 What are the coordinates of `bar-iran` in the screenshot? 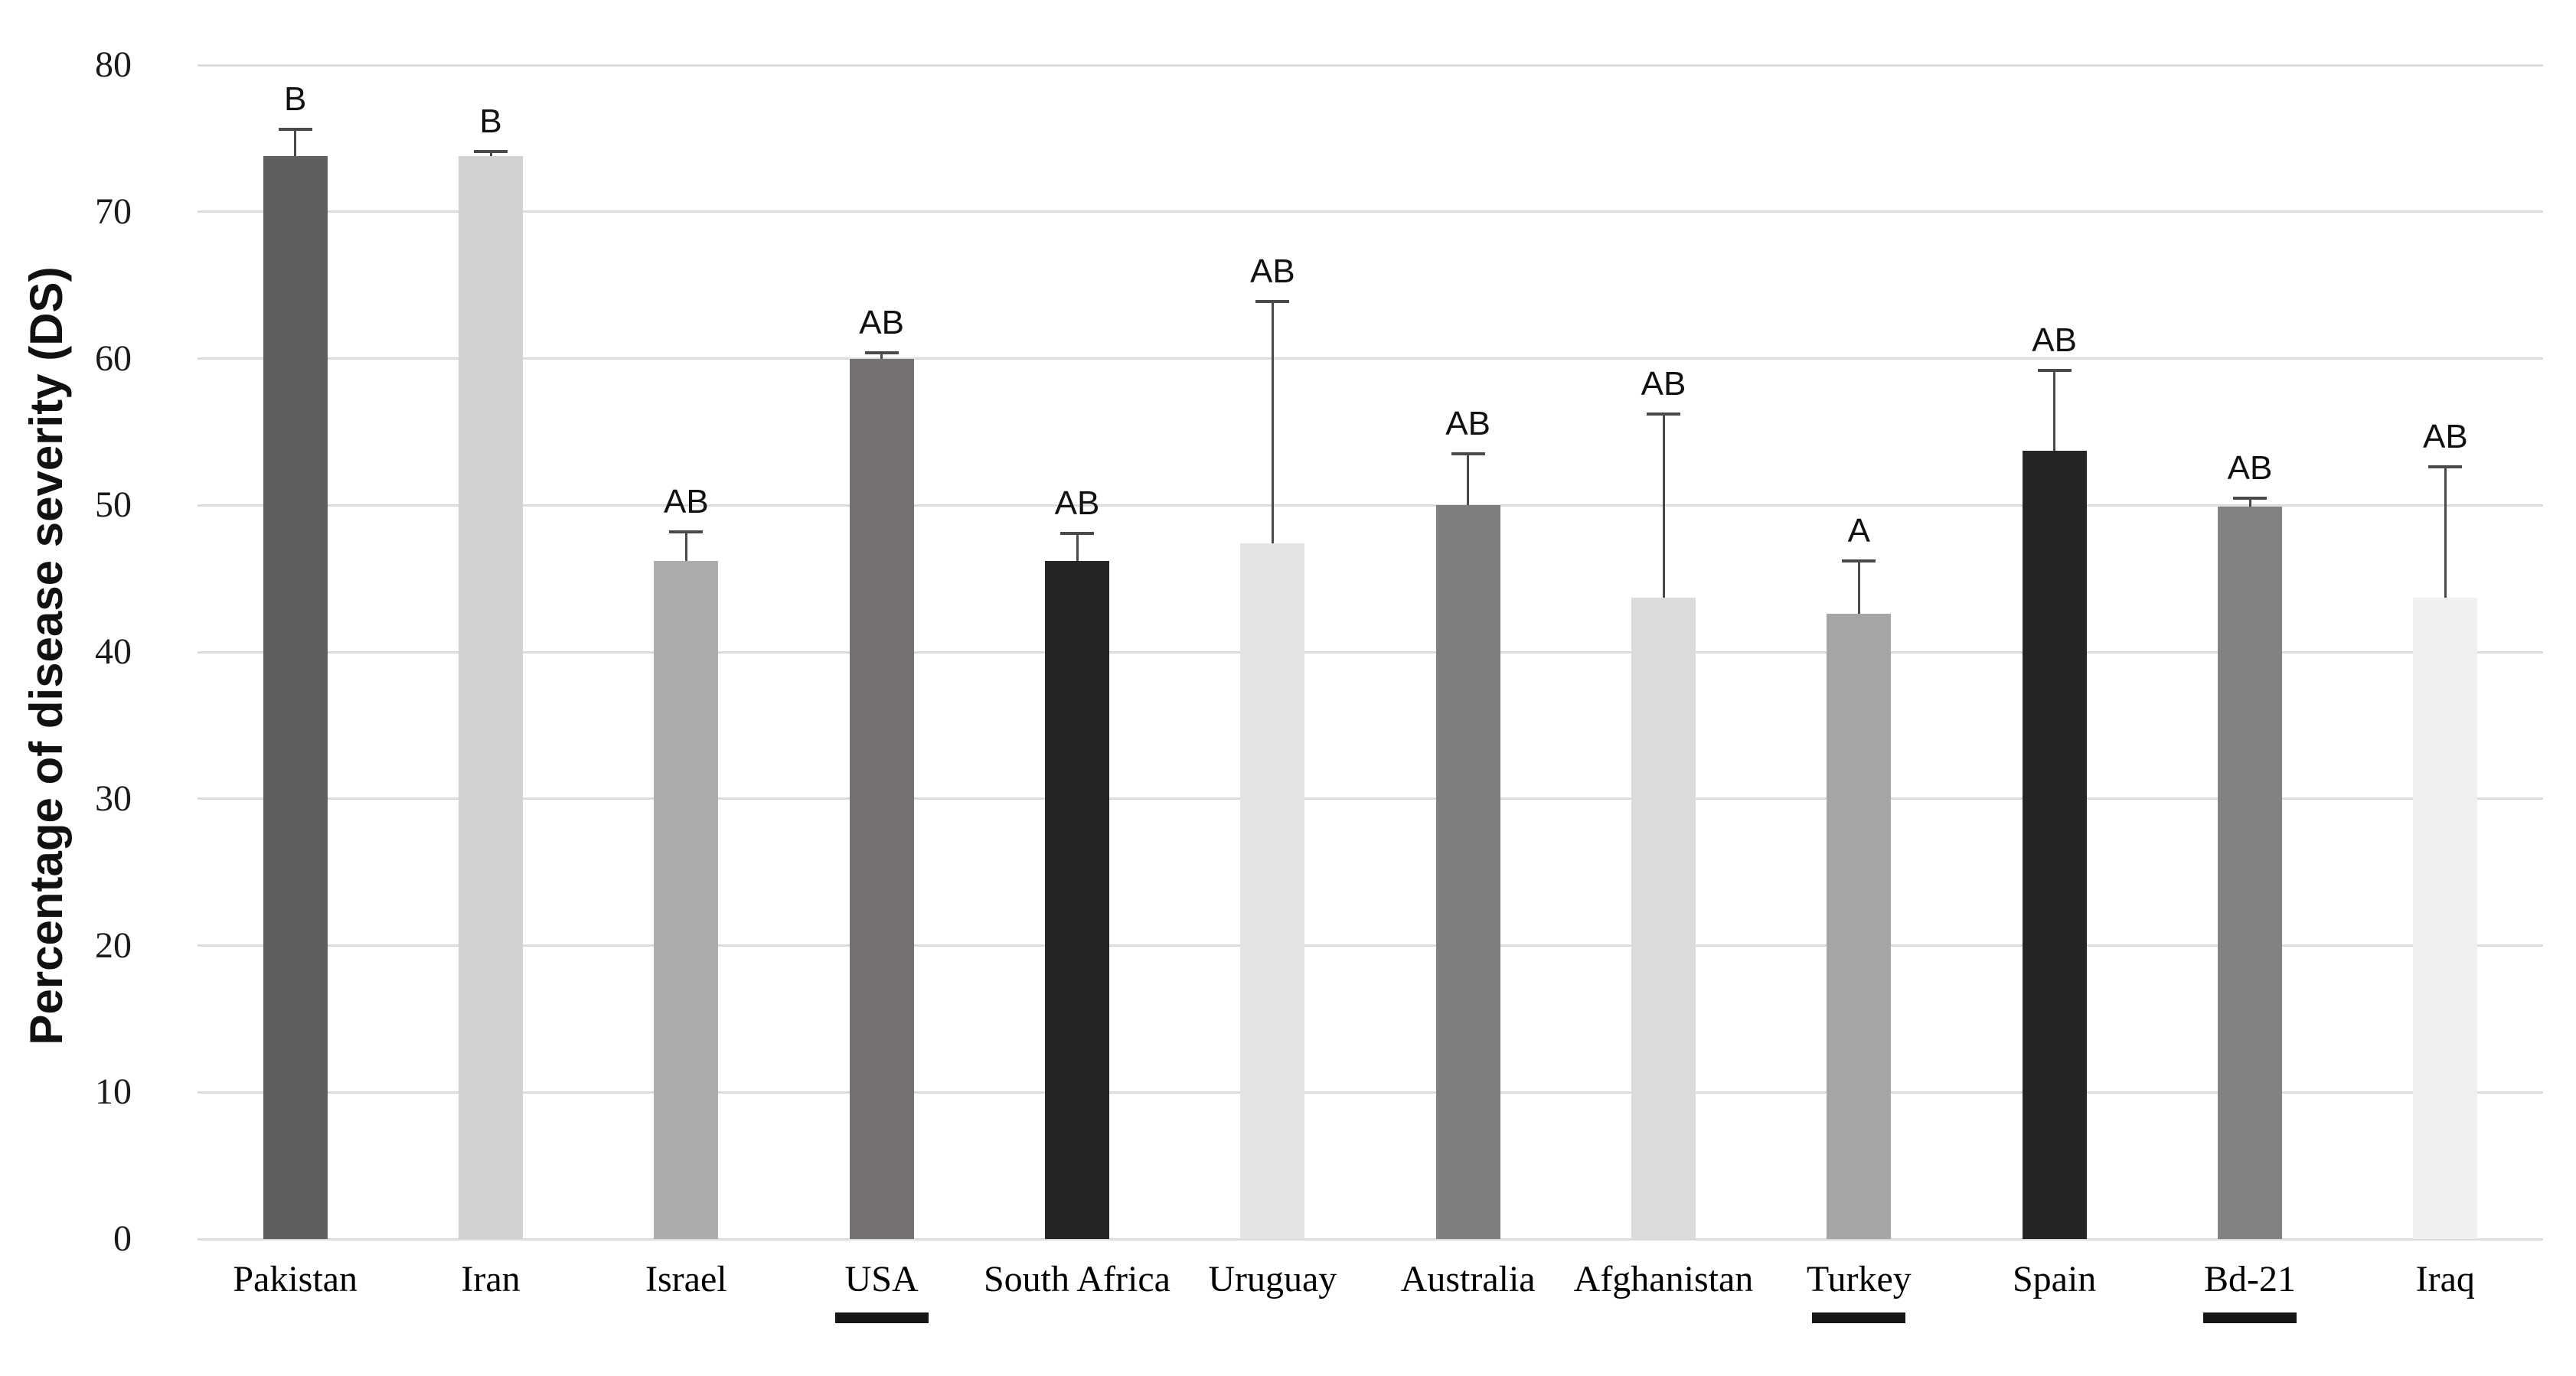 It's located at (491, 697).